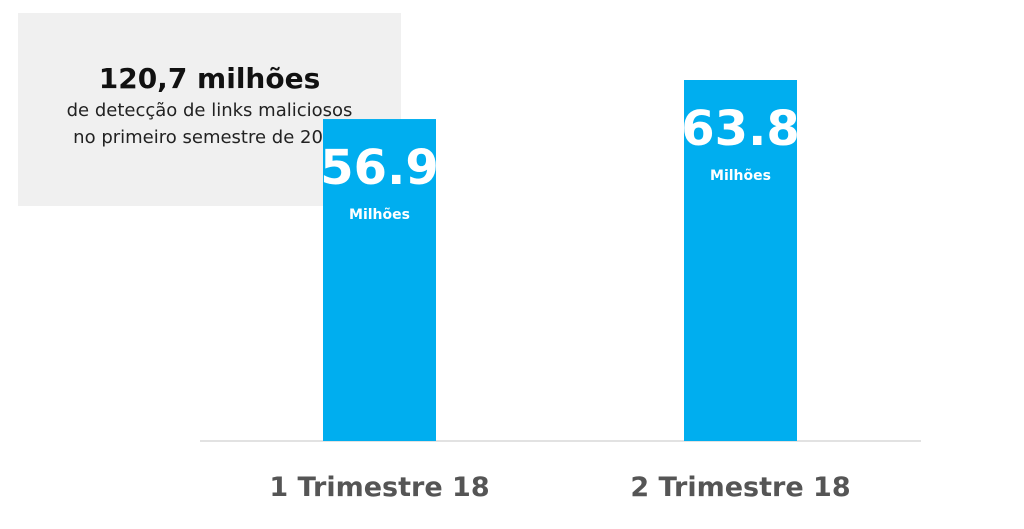  I want to click on summary-line-1: de detecção de links maliciosos, so click(209, 110).